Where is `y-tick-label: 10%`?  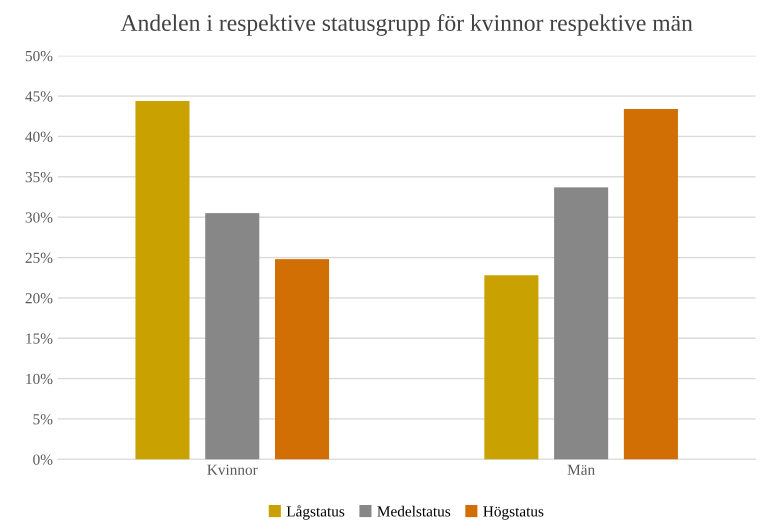
y-tick-label: 10% is located at coordinates (39, 379).